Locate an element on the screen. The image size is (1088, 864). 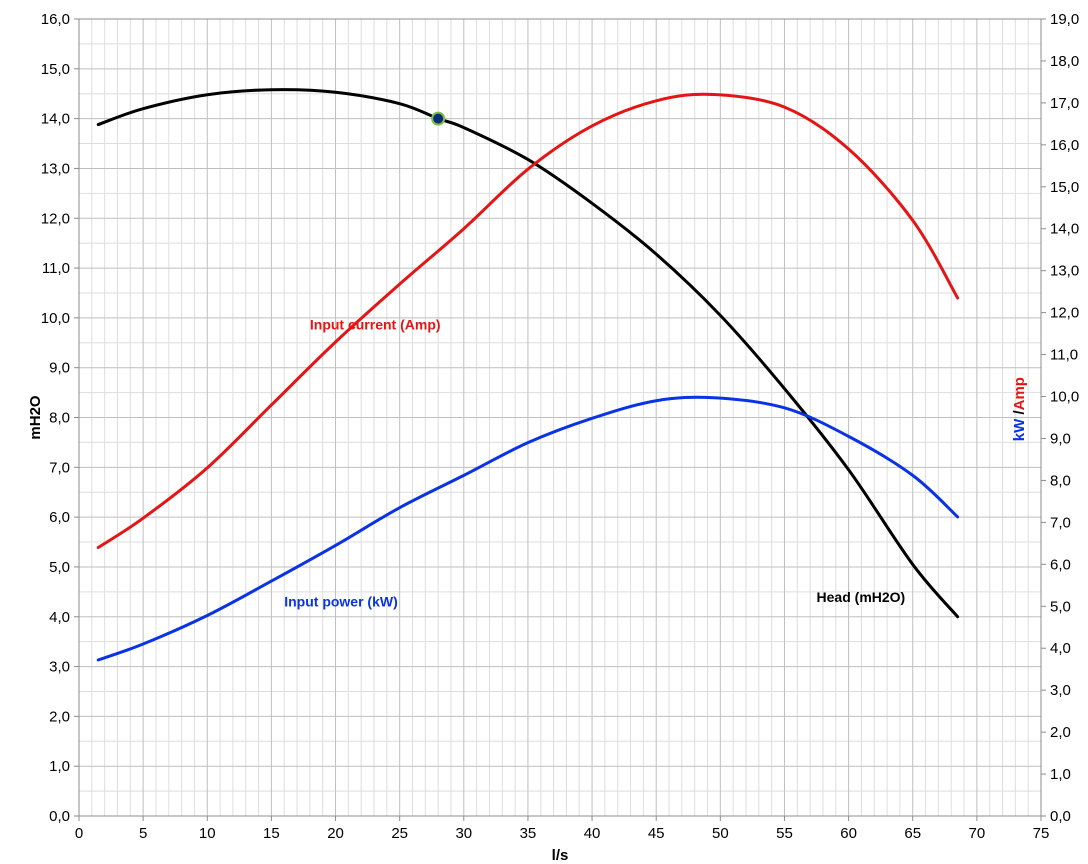
x-tick-label: 5 is located at coordinates (143, 833).